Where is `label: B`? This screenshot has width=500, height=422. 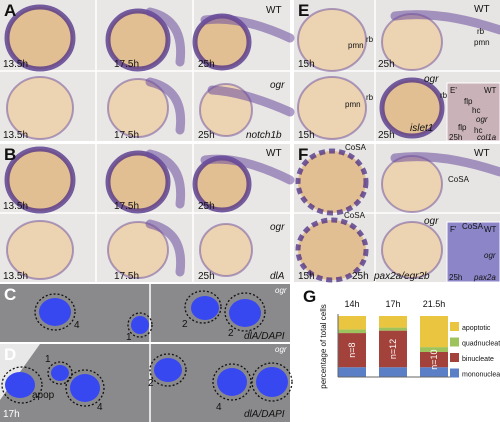 label: B is located at coordinates (10, 154).